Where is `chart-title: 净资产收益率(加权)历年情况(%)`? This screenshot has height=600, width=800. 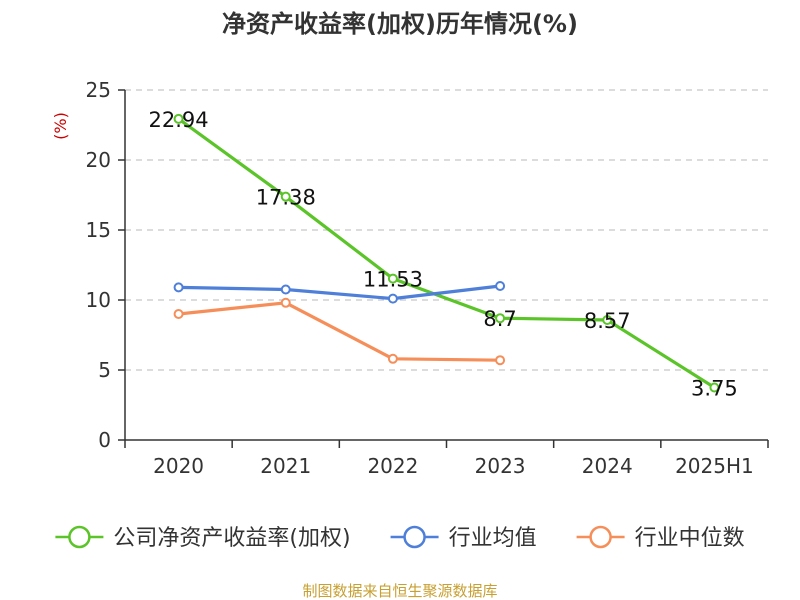
chart-title: 净资产收益率(加权)历年情况(%) is located at coordinates (400, 24).